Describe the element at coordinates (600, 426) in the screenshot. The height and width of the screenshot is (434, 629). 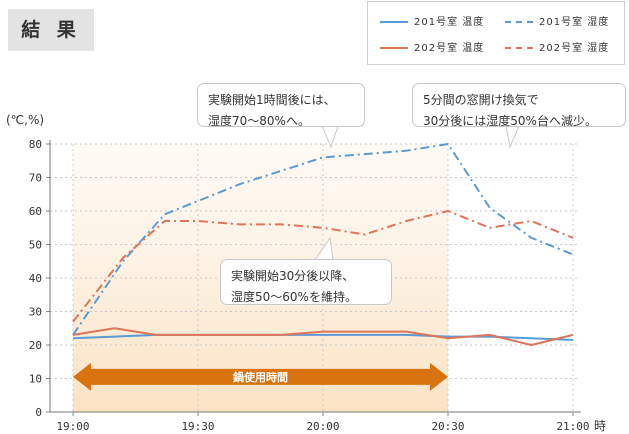
I see `x-axis-label: 時` at that location.